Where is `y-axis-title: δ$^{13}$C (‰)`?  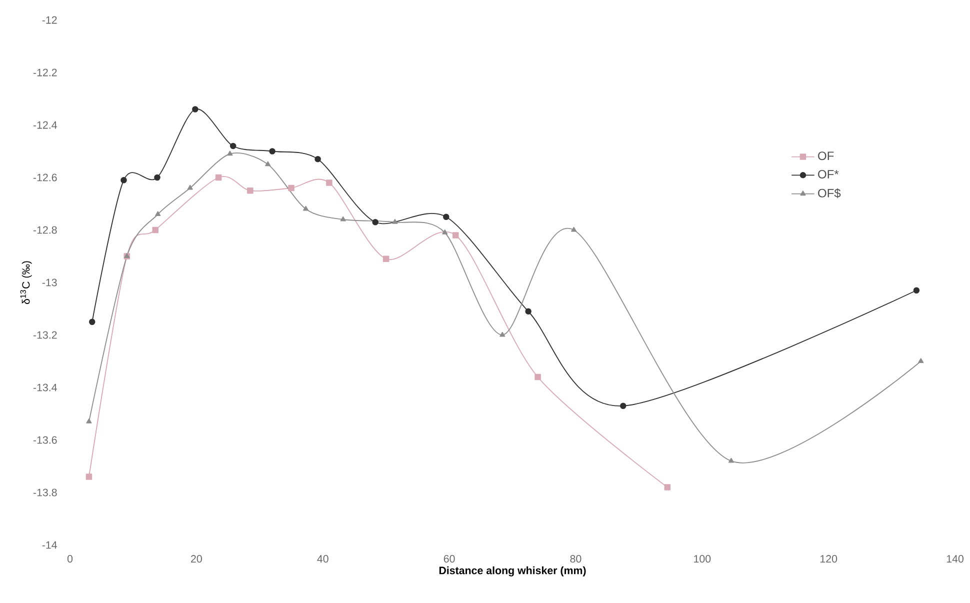 y-axis-title: δ$^{13}$C (‰) is located at coordinates (26, 282).